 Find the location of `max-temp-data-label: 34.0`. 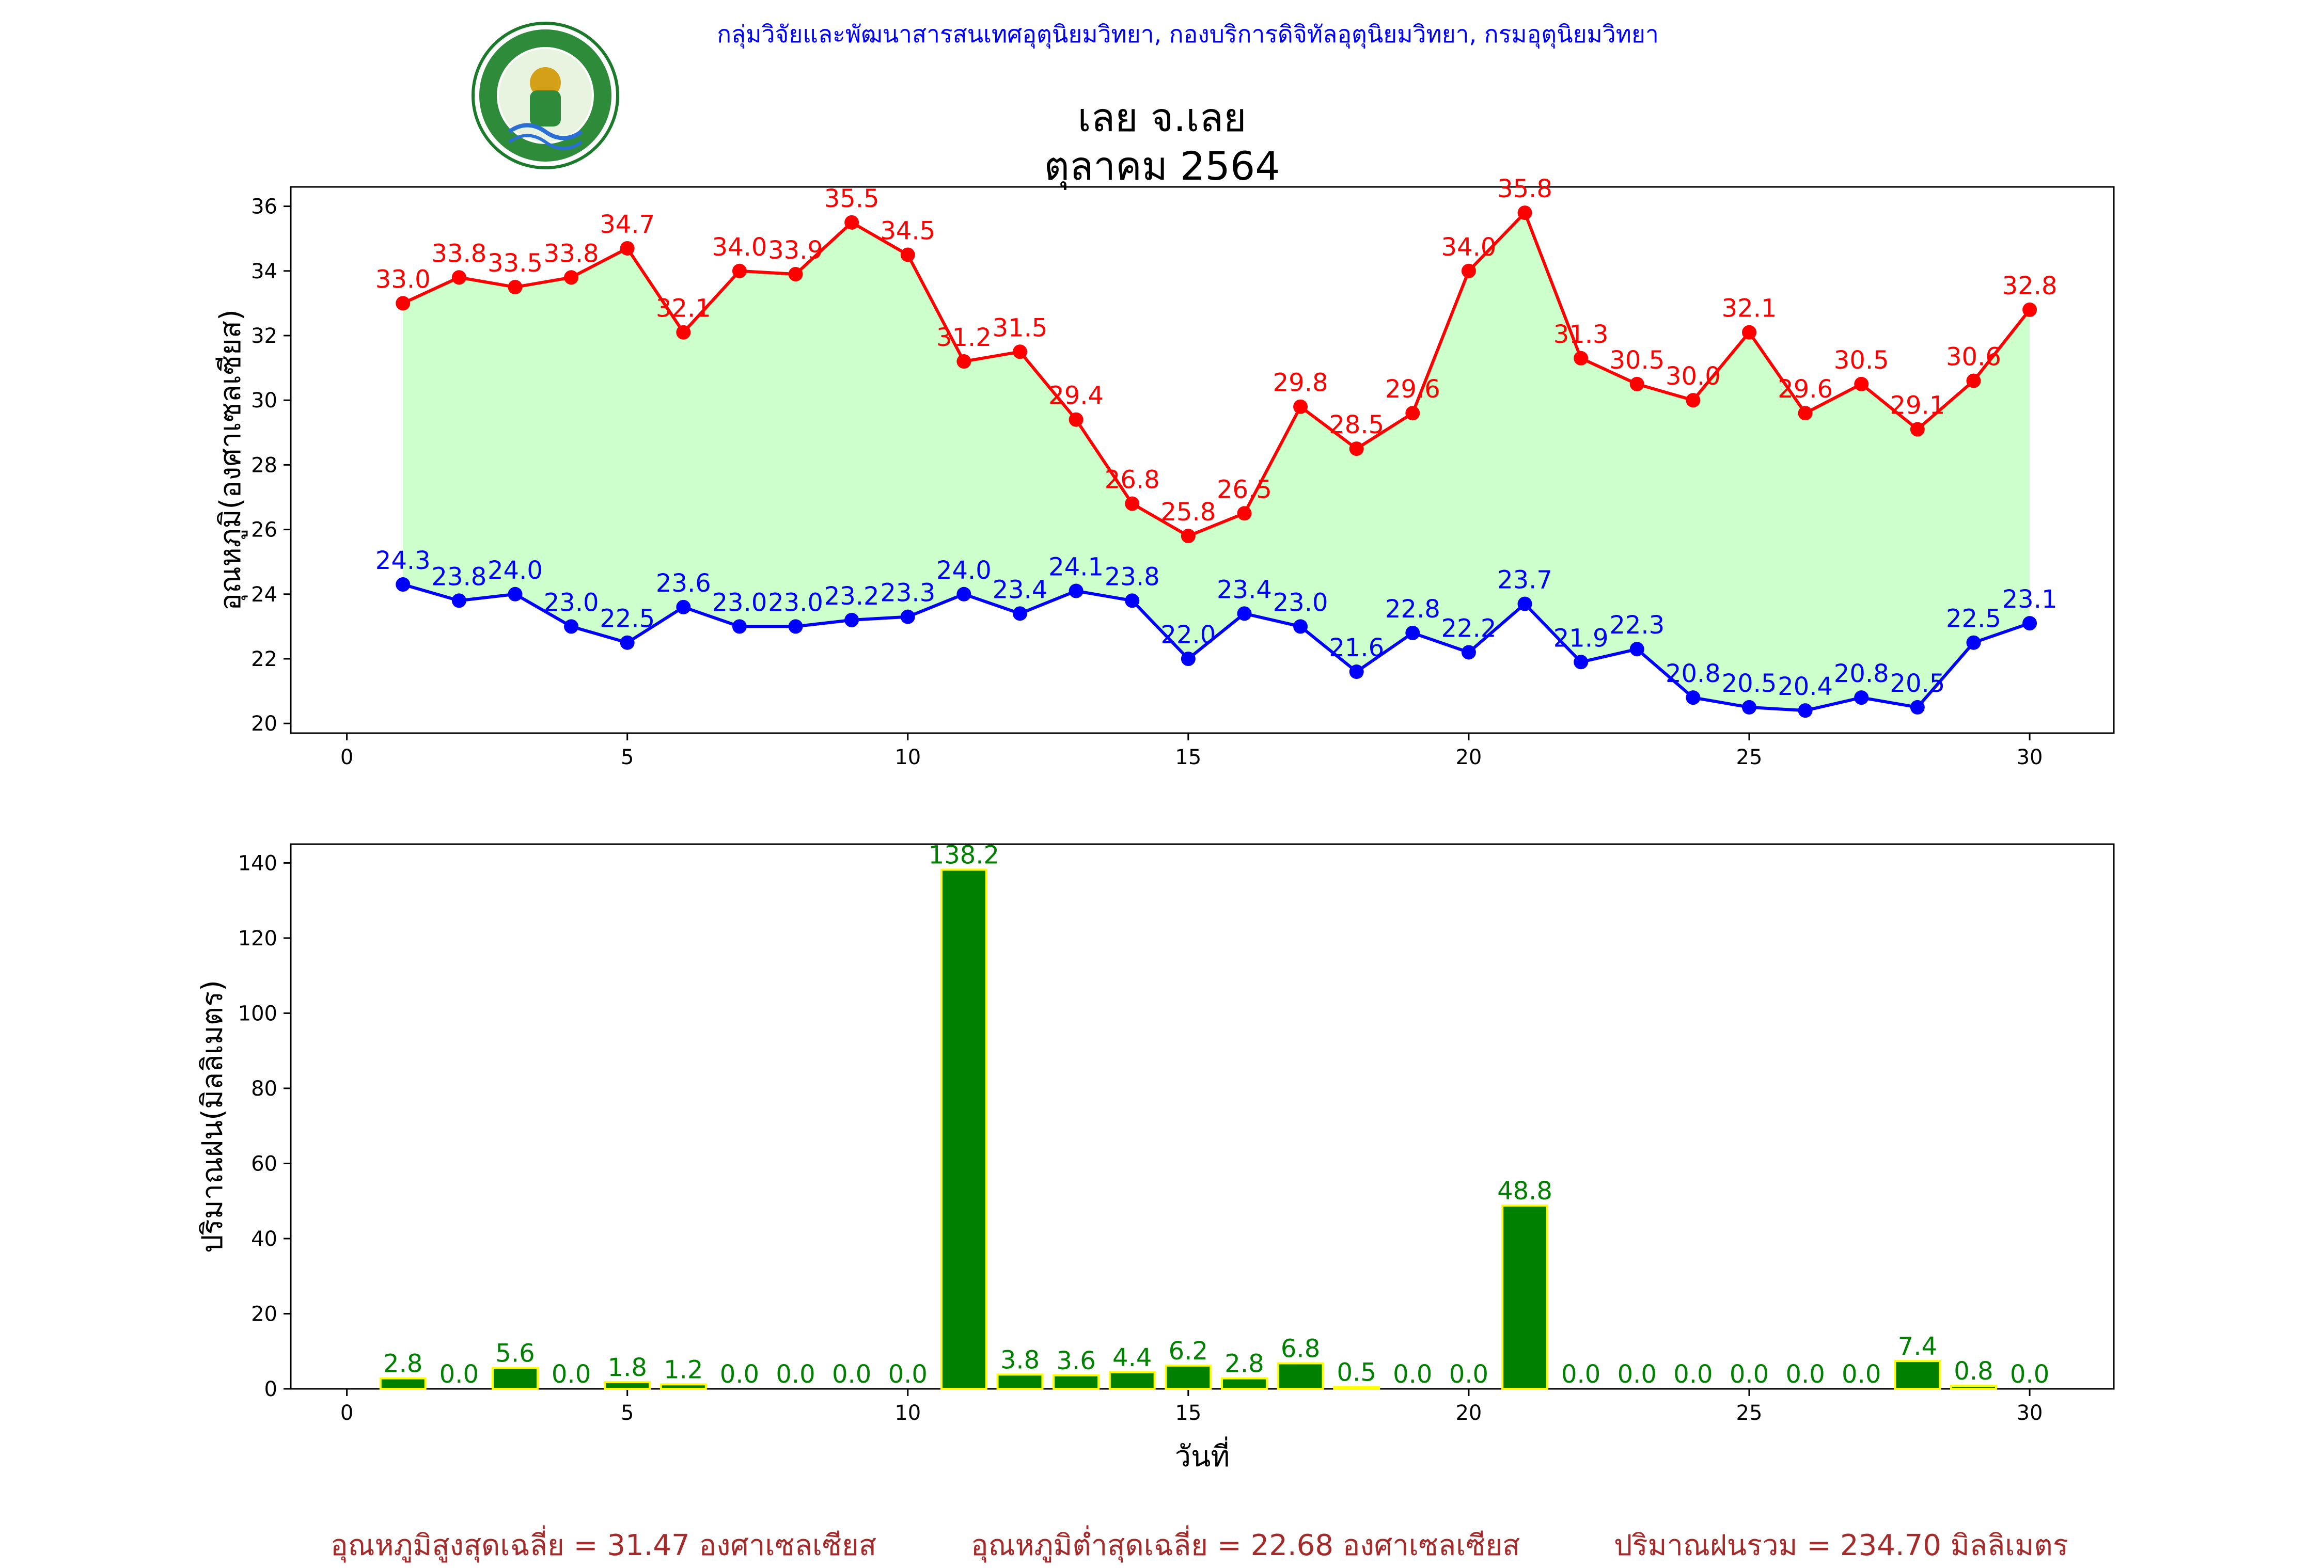

max-temp-data-label: 34.0 is located at coordinates (739, 247).